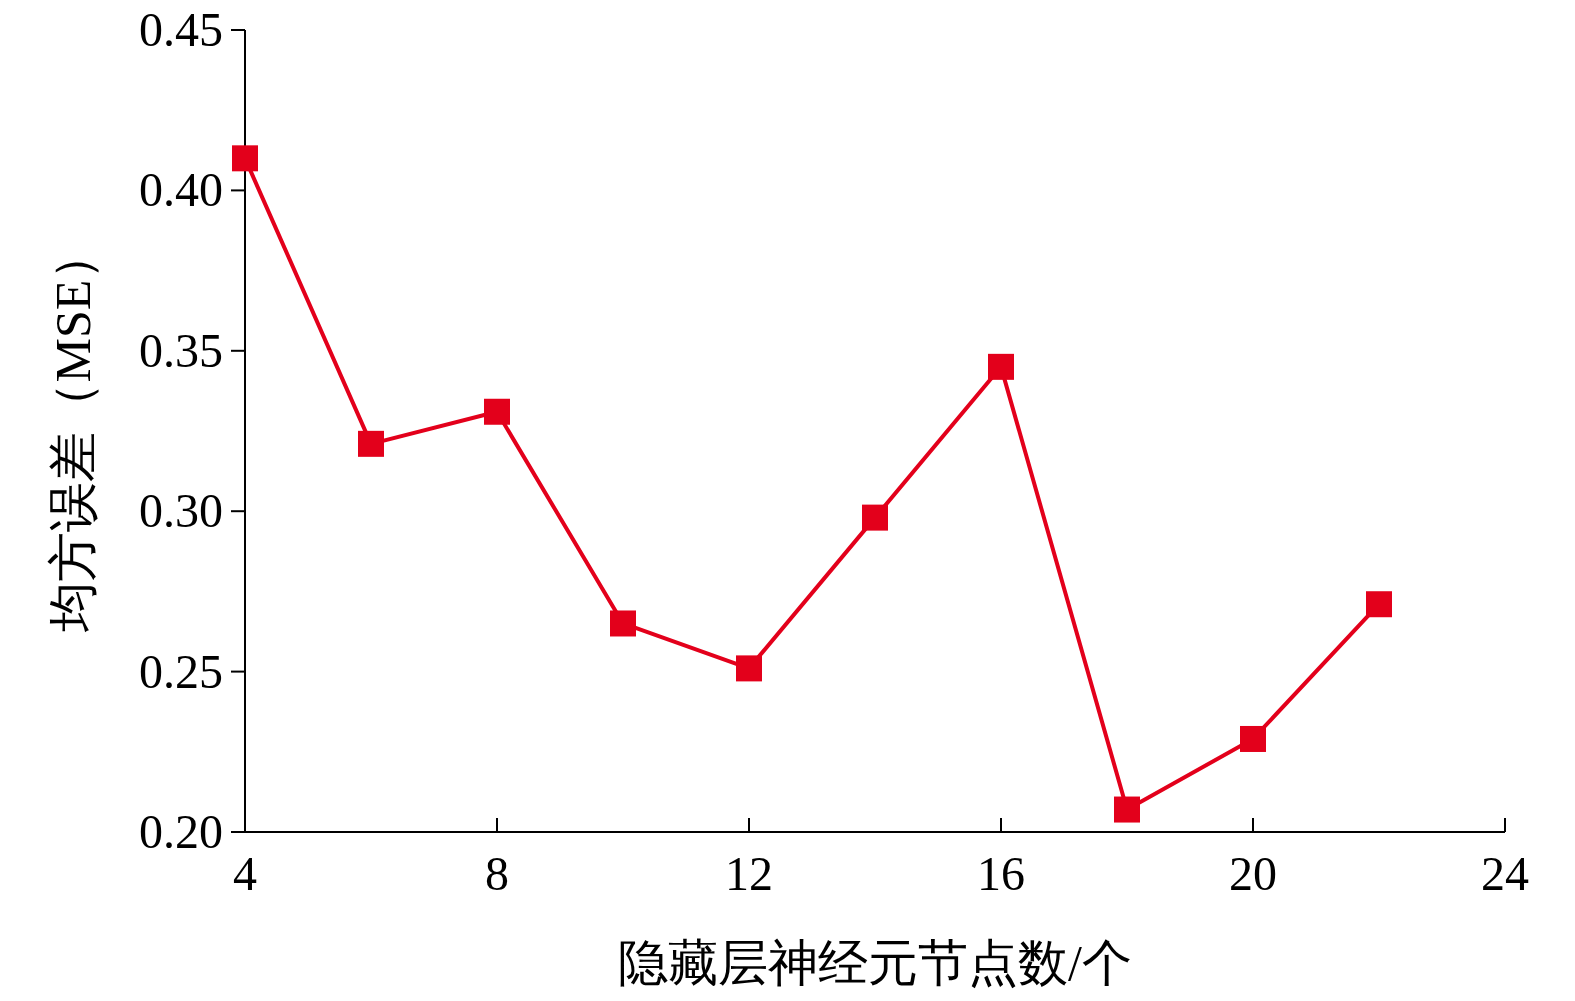  Describe the element at coordinates (181, 511) in the screenshot. I see `y-tick-label: 0.30` at that location.